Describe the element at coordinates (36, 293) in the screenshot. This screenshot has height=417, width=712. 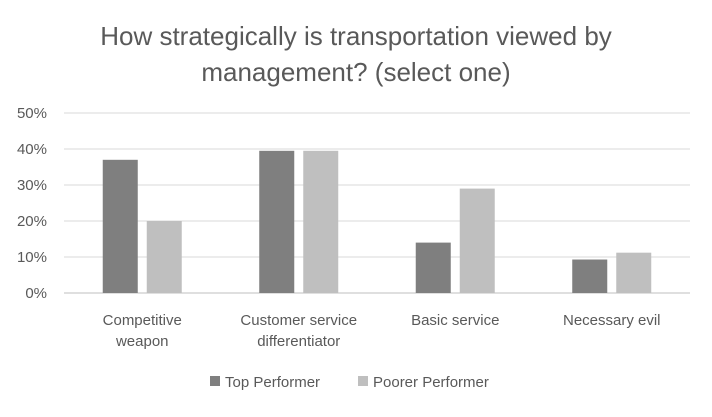
I see `y-tick-label: 0%` at that location.